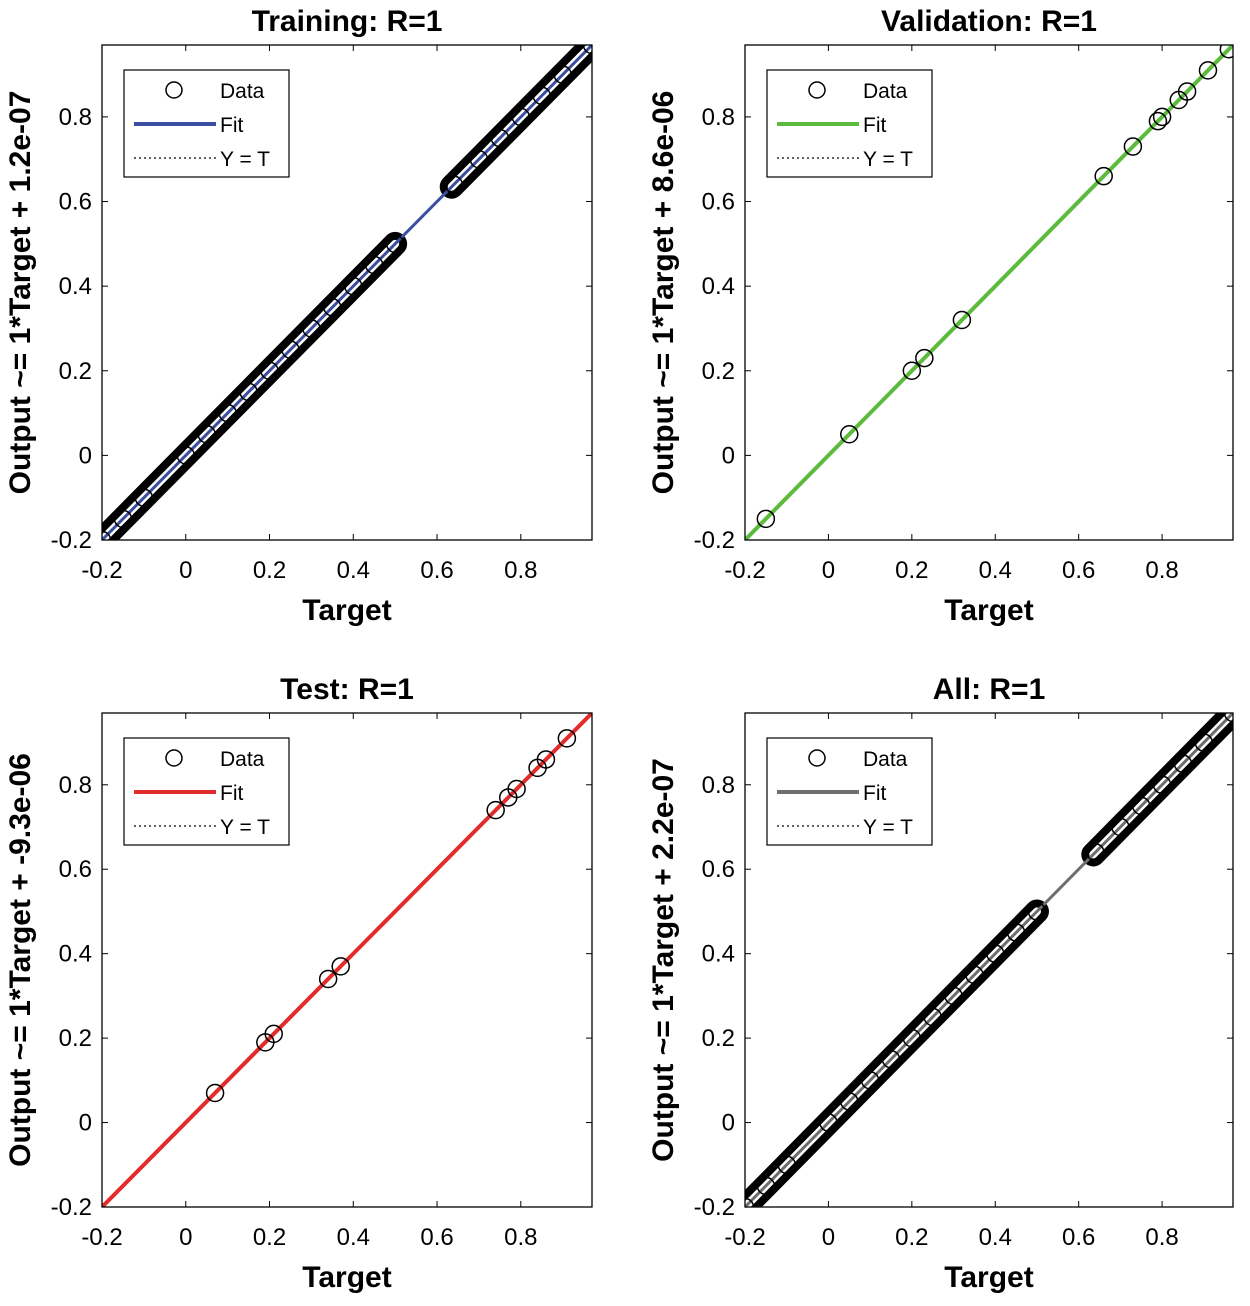 This screenshot has width=1250, height=1306. What do you see at coordinates (347, 21) in the screenshot?
I see `chart-title: Training: R=1` at bounding box center [347, 21].